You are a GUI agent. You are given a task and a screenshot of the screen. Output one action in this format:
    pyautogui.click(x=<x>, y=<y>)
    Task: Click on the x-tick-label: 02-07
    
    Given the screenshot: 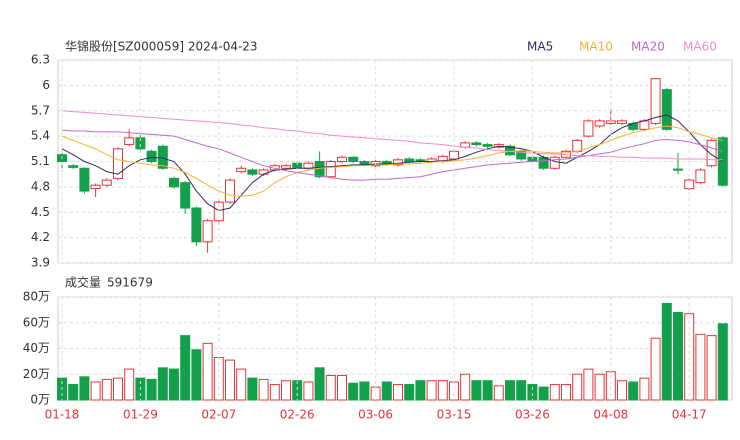 What is the action you would take?
    pyautogui.click(x=218, y=415)
    